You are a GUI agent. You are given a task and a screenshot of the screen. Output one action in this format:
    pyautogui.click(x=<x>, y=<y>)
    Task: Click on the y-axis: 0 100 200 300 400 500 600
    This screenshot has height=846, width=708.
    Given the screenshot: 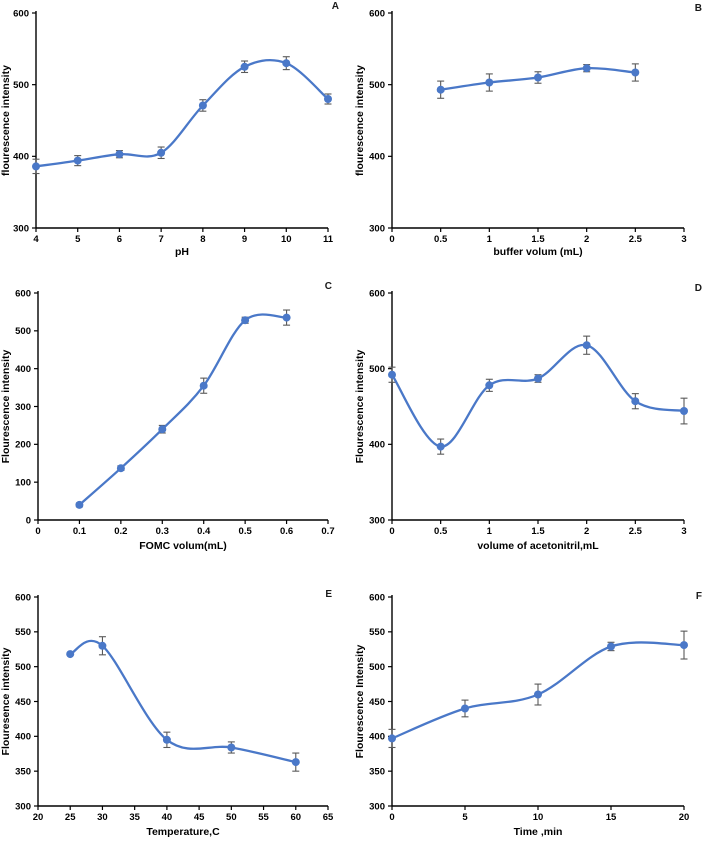 What is the action you would take?
    pyautogui.click(x=26, y=407)
    